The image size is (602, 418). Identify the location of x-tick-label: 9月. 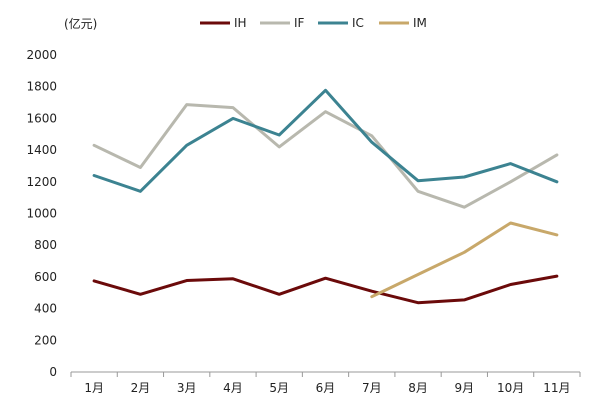
(464, 388).